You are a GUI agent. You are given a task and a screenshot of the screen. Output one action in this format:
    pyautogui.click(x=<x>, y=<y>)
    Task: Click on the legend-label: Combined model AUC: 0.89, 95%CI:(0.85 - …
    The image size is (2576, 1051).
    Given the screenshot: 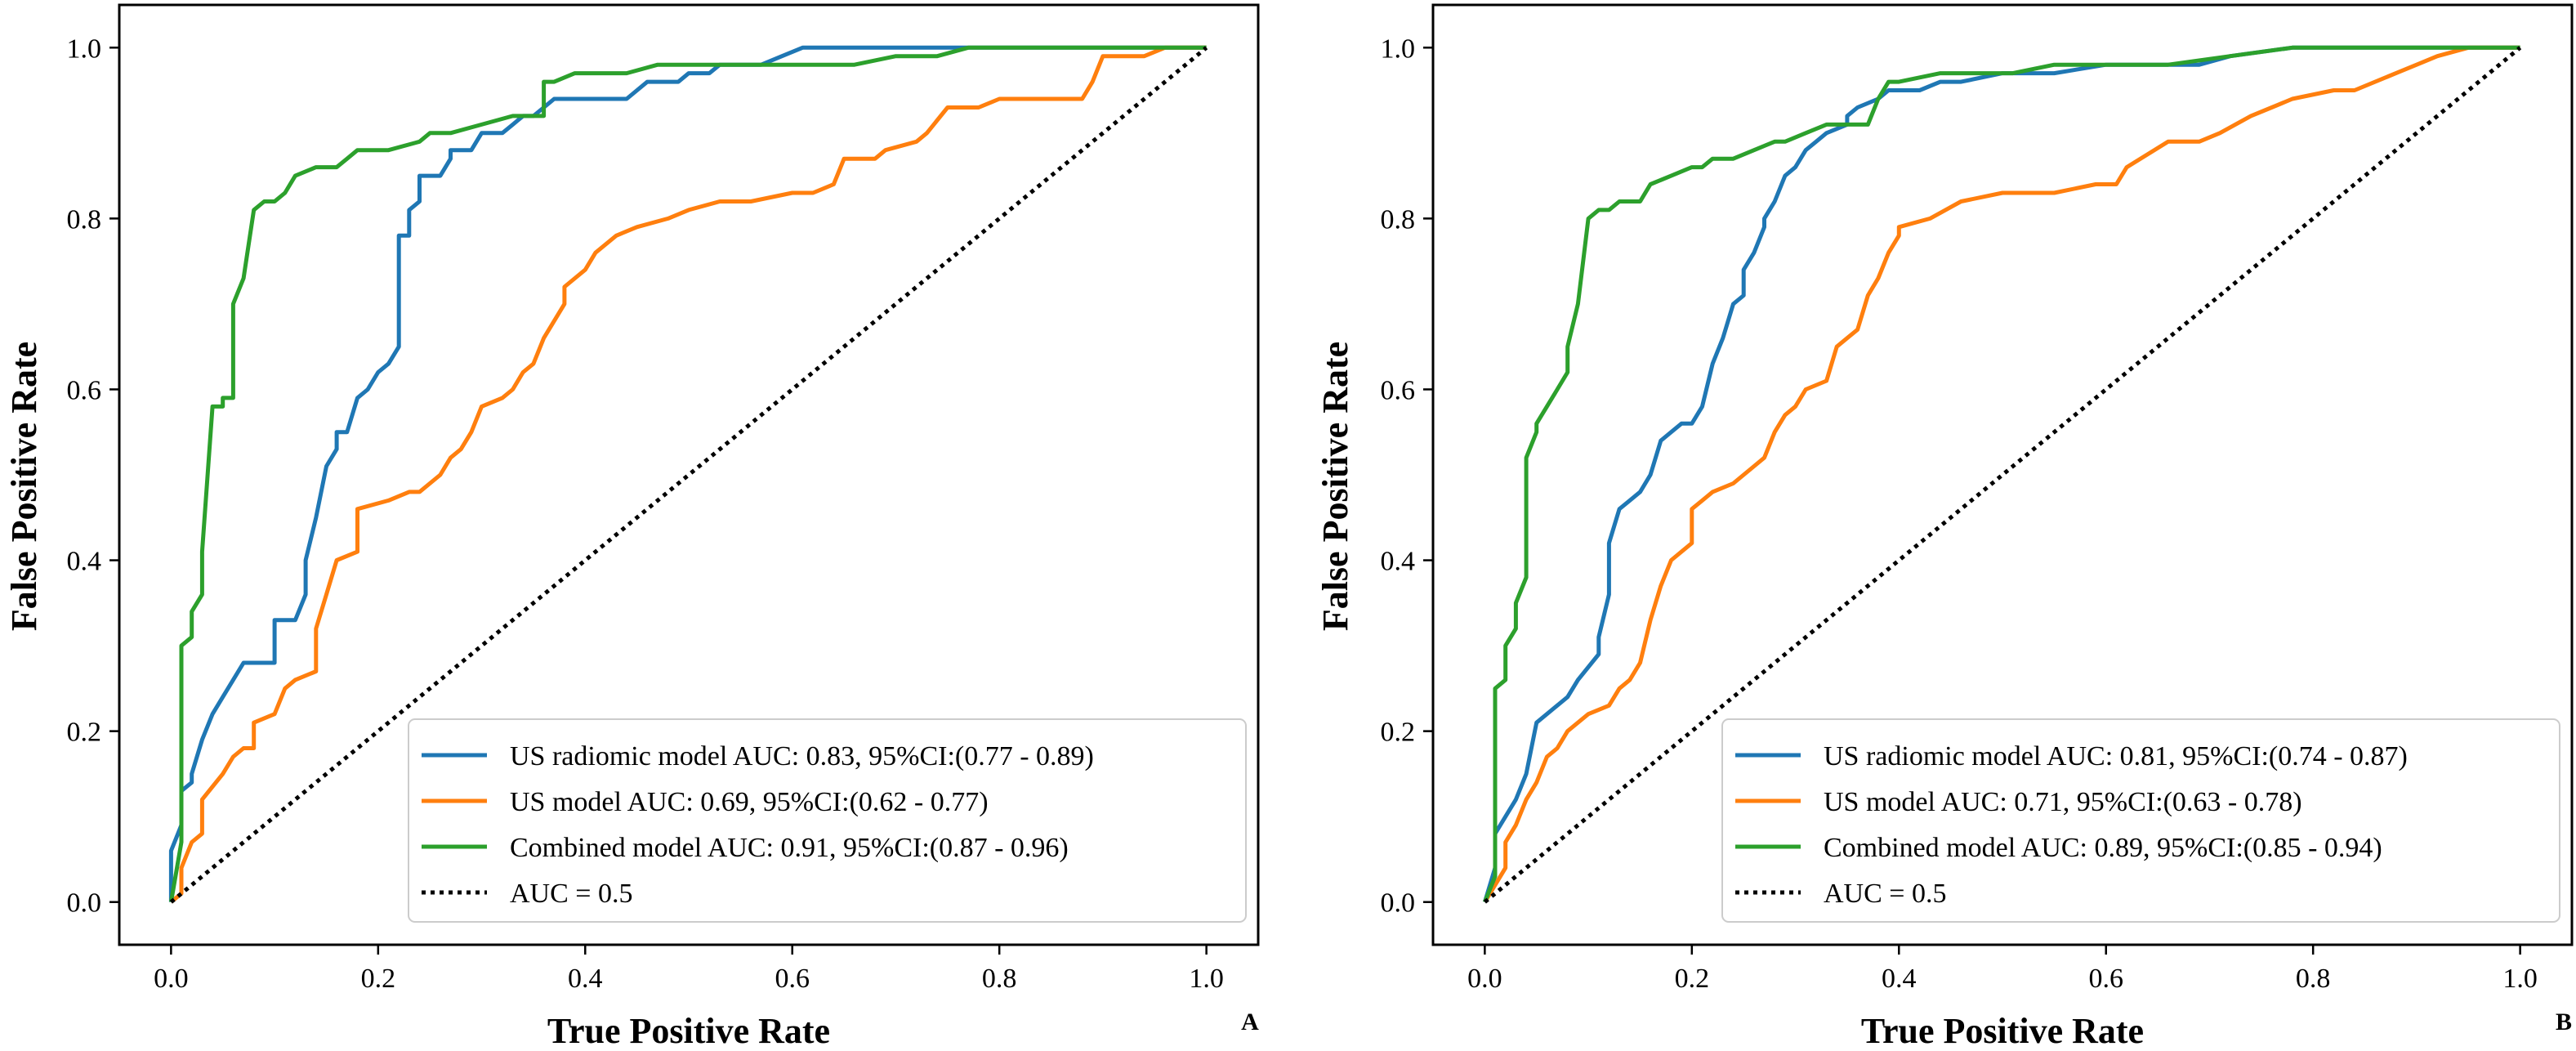 What is the action you would take?
    pyautogui.click(x=2103, y=848)
    